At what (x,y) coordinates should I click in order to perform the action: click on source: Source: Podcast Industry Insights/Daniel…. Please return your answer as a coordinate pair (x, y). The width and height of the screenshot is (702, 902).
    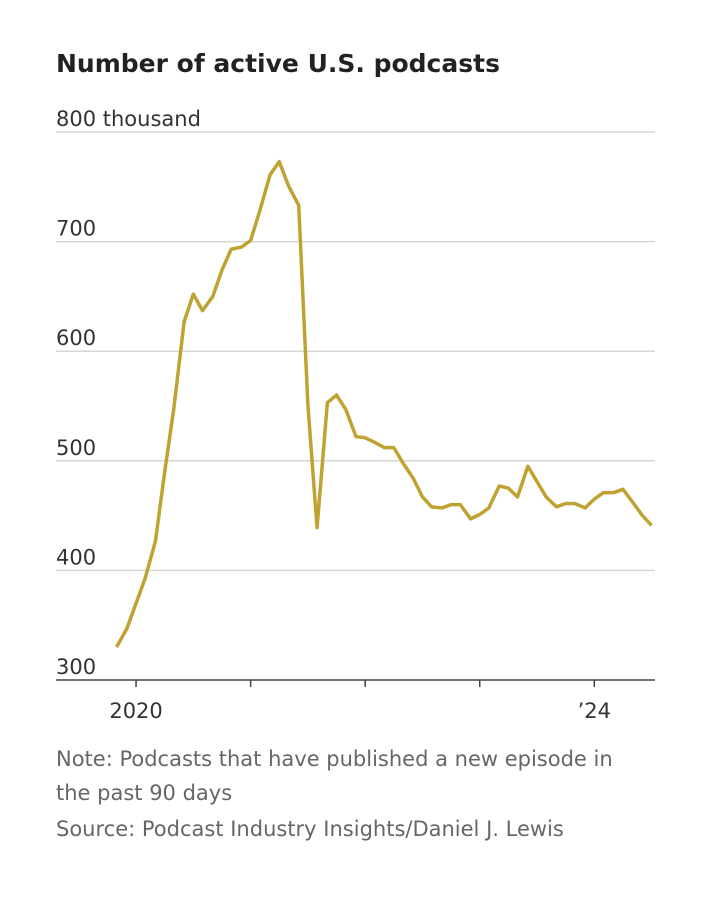
    Looking at the image, I should click on (310, 829).